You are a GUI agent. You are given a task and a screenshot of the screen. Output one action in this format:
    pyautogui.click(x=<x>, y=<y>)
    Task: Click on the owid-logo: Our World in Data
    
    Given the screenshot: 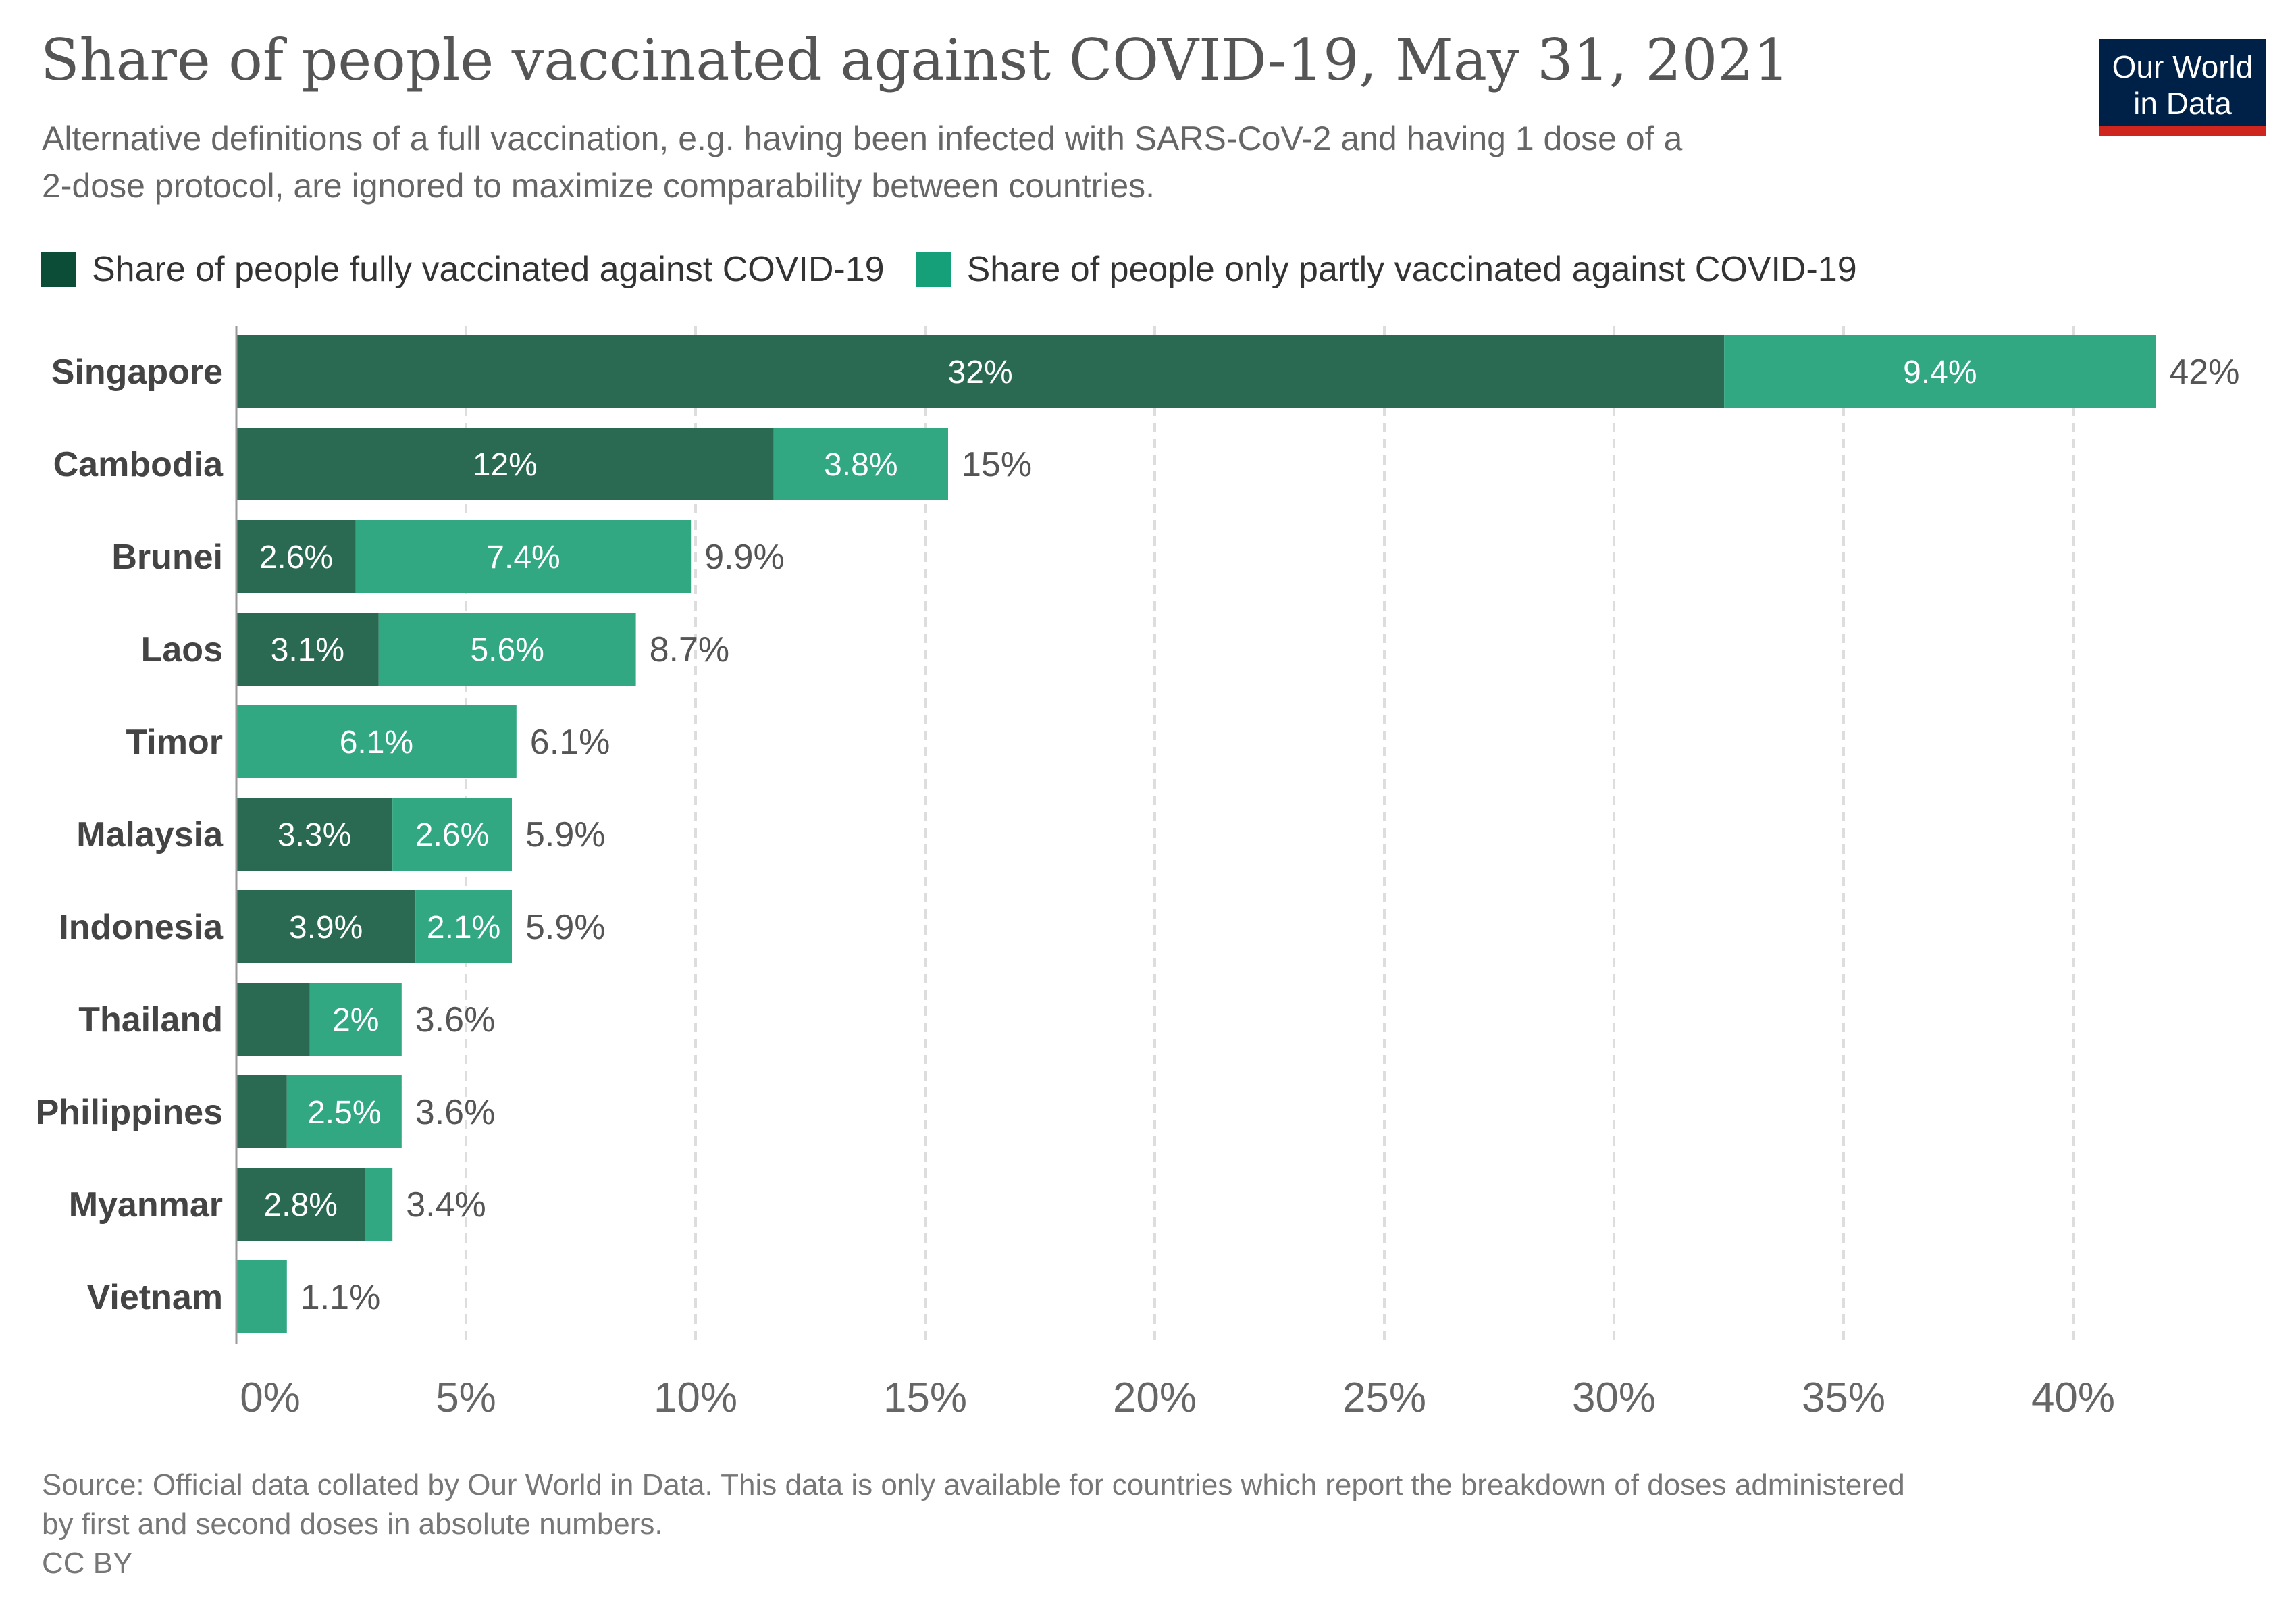 What is the action you would take?
    pyautogui.click(x=2182, y=87)
    